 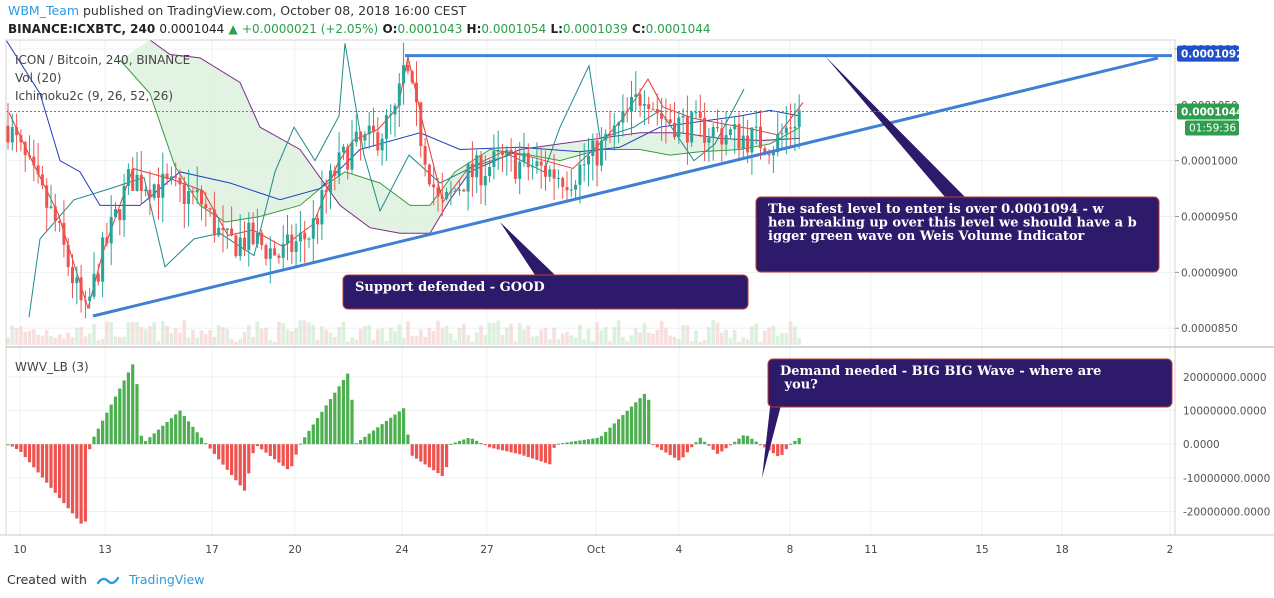 I want to click on up-arrow-icon: ▲, so click(x=233, y=29).